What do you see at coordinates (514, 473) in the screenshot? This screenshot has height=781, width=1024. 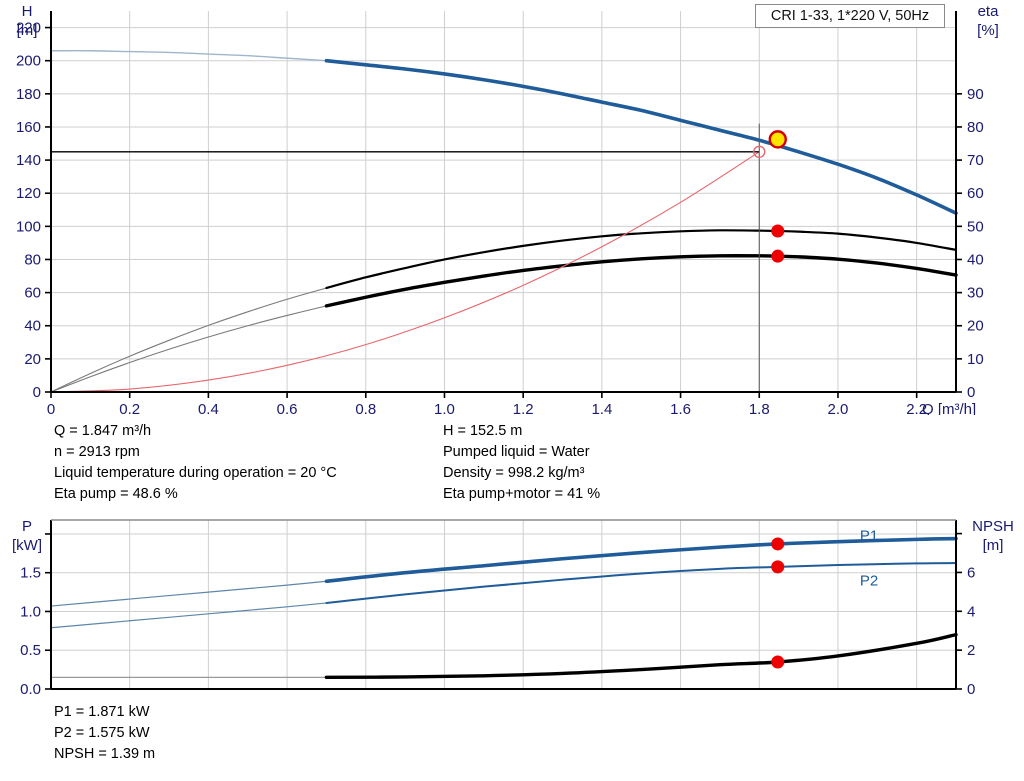 I see `op-density: Density = 998.2 kg/m³` at bounding box center [514, 473].